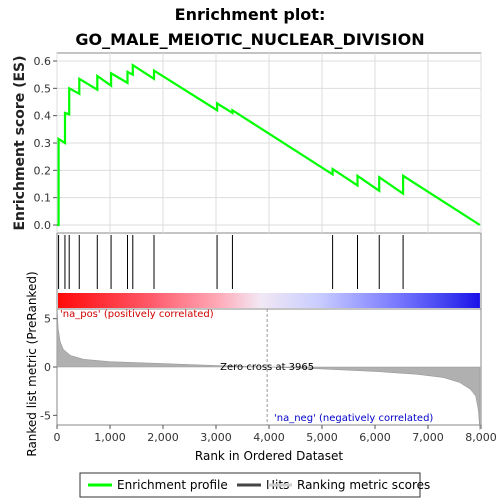 Image resolution: width=500 pixels, height=500 pixels. What do you see at coordinates (250, 485) in the screenshot?
I see `legend-box` at bounding box center [250, 485].